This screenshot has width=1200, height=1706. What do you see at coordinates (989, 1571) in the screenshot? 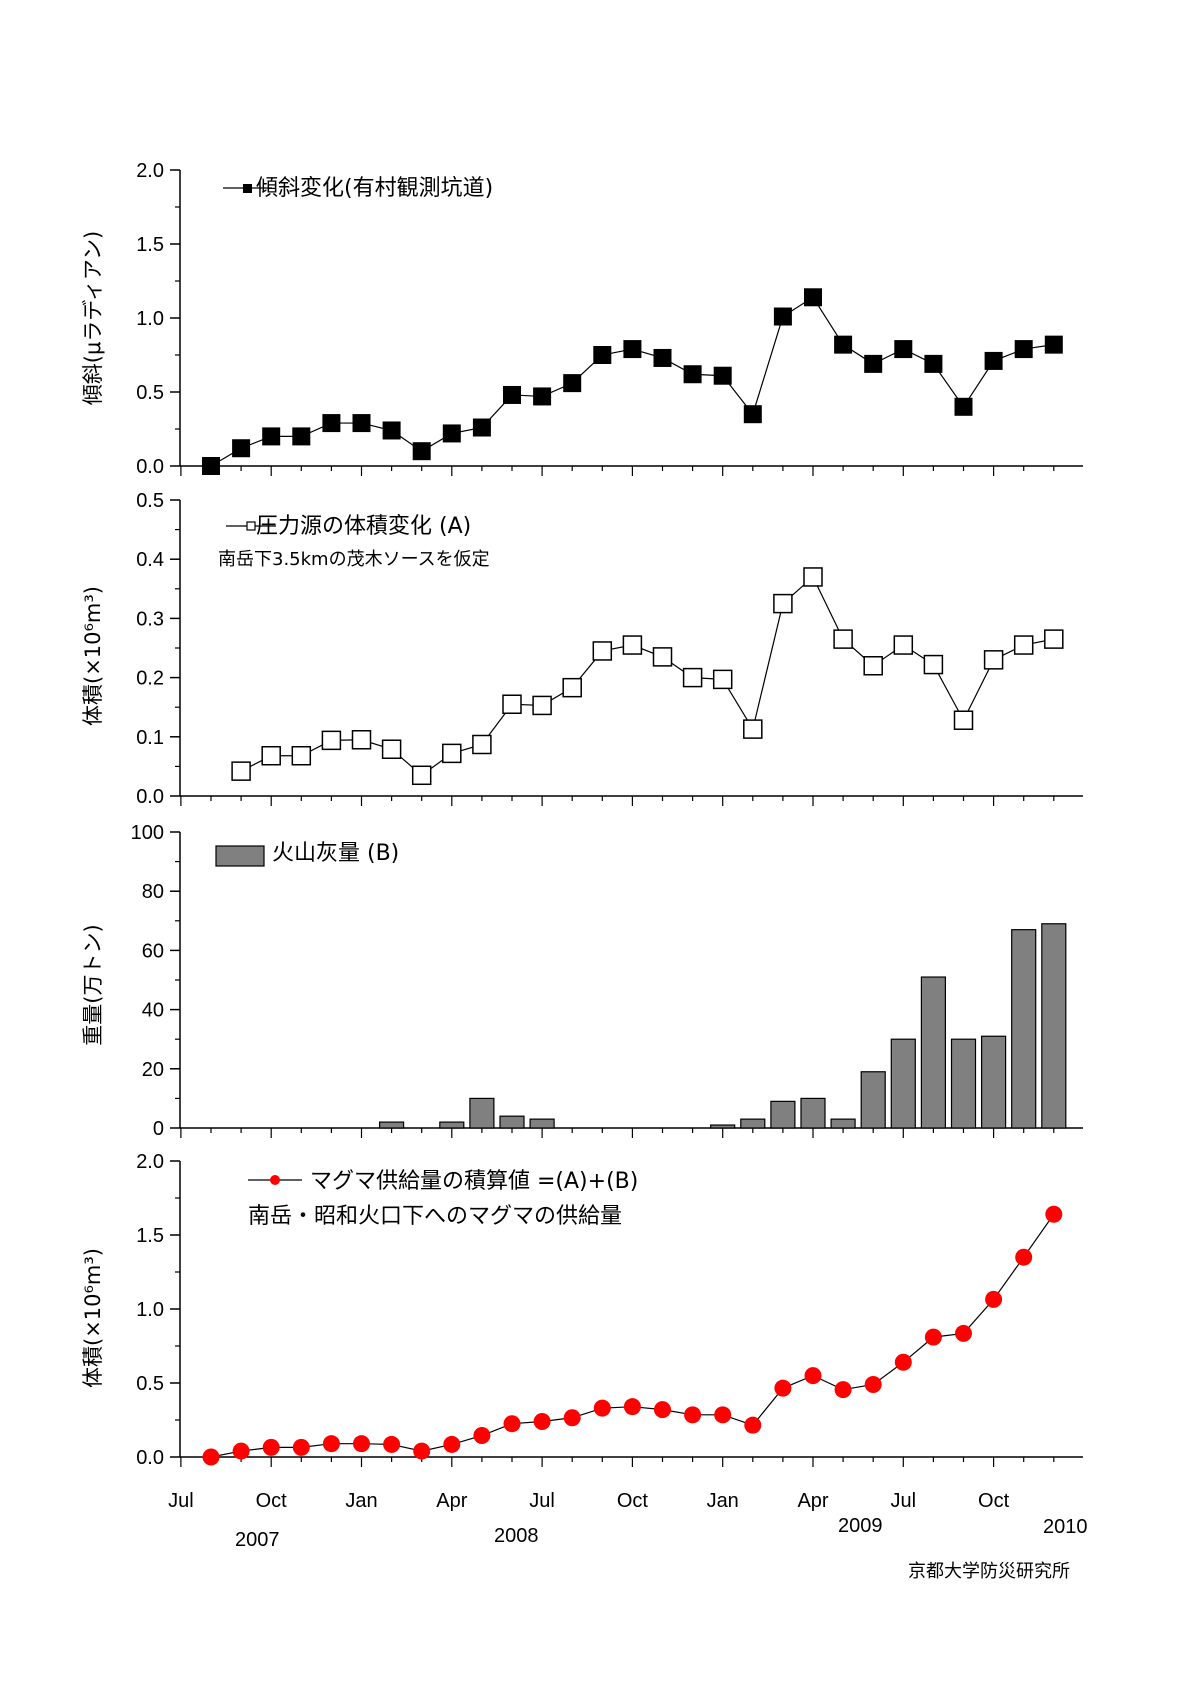
I see `footer-credit: 京都大学防災研究所` at bounding box center [989, 1571].